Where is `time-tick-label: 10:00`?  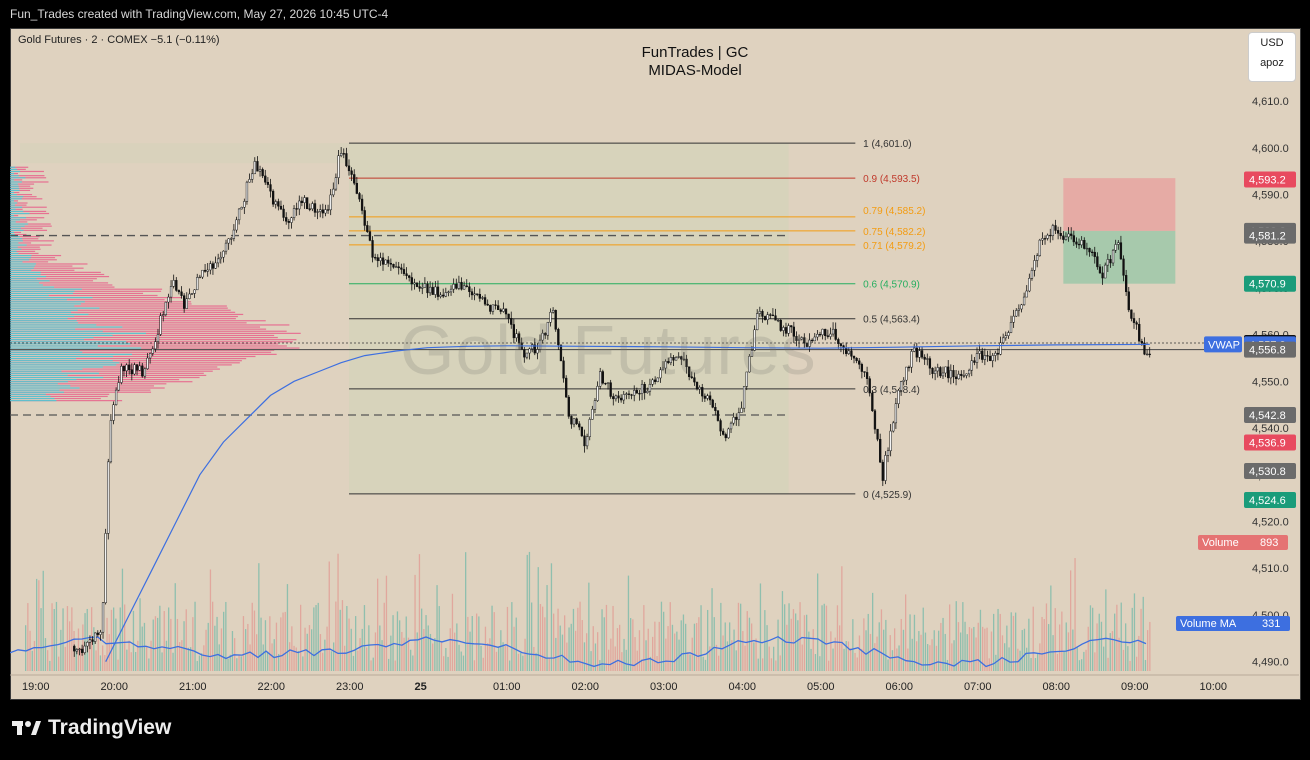
time-tick-label: 10:00 is located at coordinates (1214, 687).